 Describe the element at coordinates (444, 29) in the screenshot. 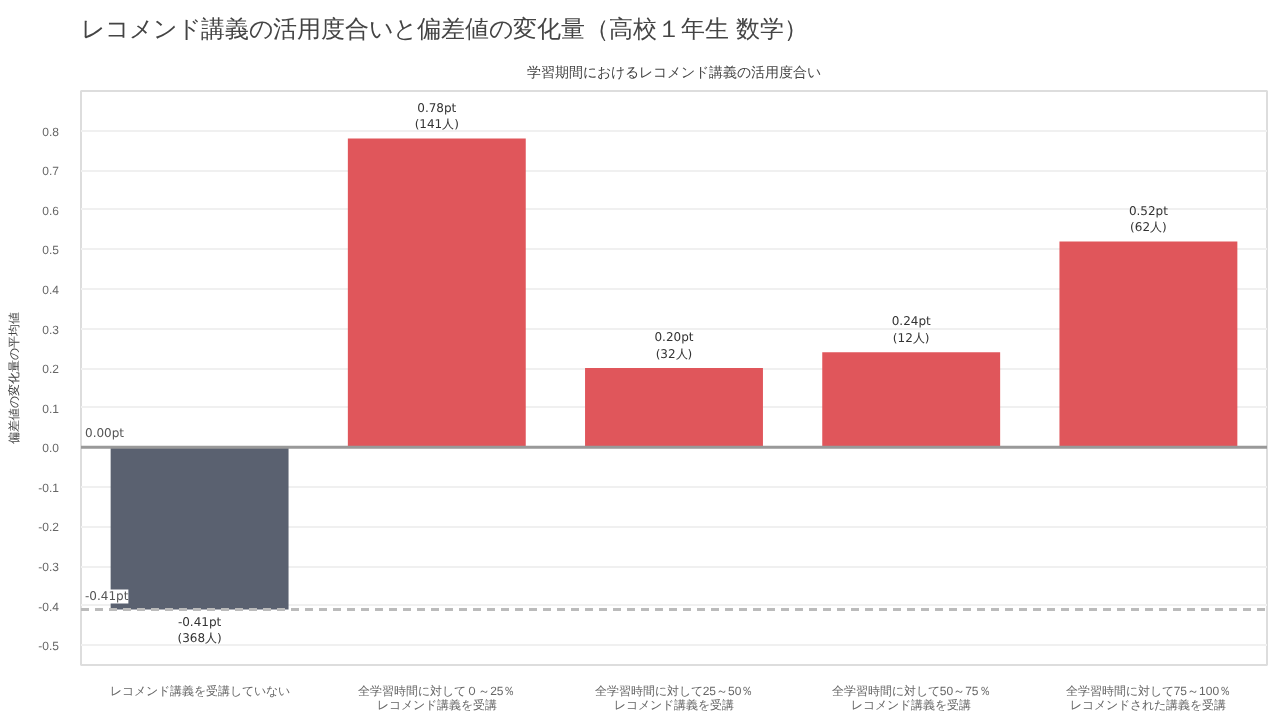

I see `chart-title: レコメンド講義の活用度合いと偏差値の変化量（高校１年生 数学）` at that location.